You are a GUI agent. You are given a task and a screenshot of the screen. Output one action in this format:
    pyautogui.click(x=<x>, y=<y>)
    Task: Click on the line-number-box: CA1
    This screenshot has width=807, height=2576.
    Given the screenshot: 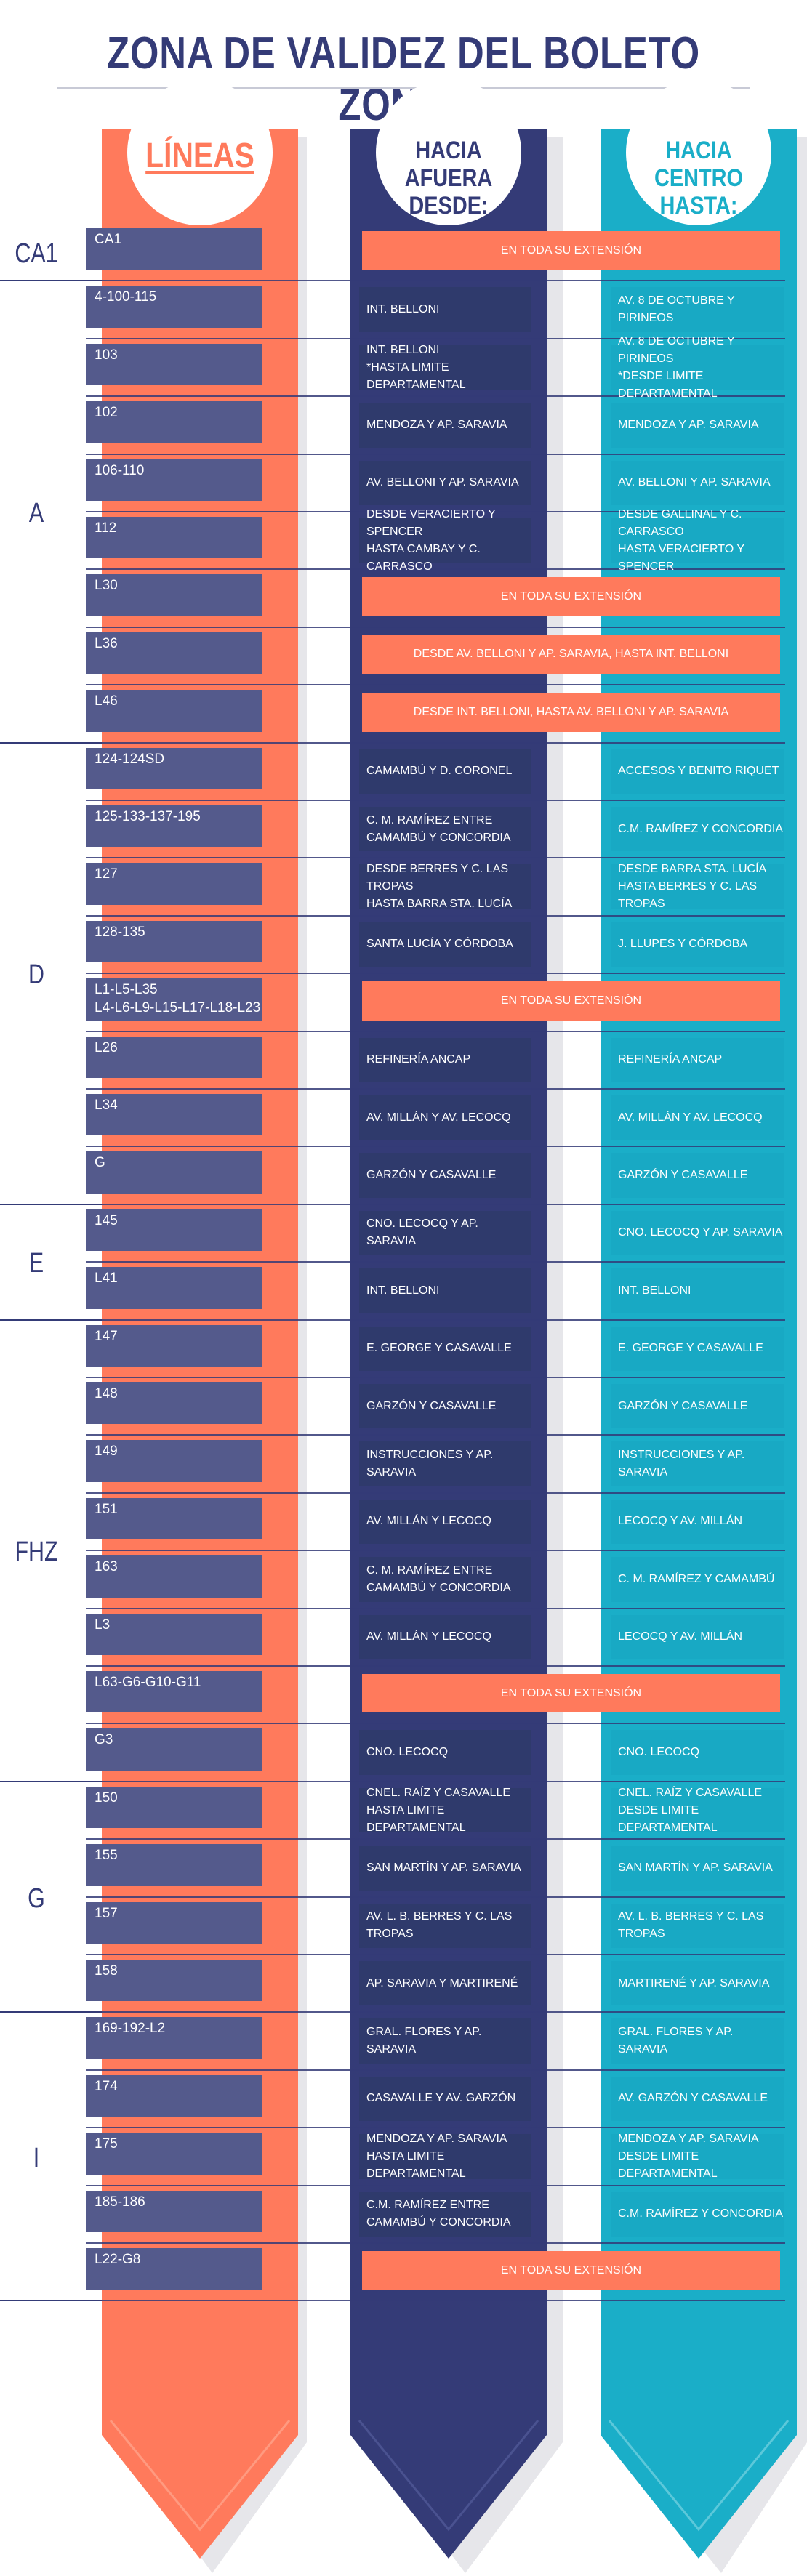 What is the action you would take?
    pyautogui.click(x=174, y=249)
    